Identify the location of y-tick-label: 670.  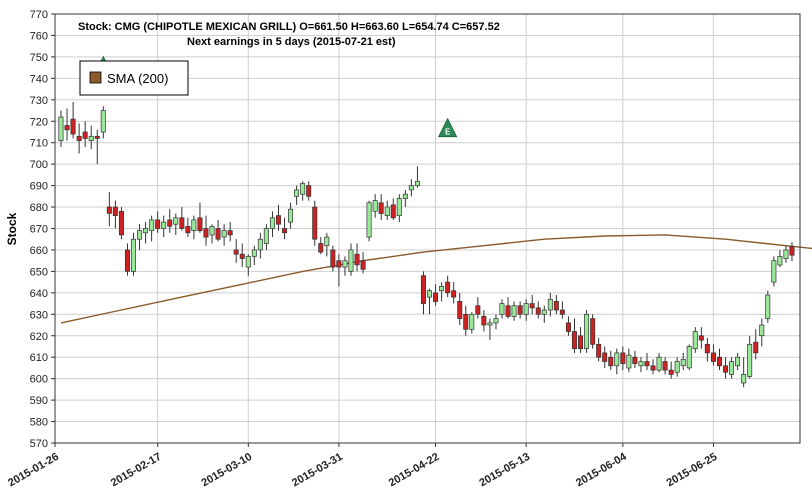
(39, 230).